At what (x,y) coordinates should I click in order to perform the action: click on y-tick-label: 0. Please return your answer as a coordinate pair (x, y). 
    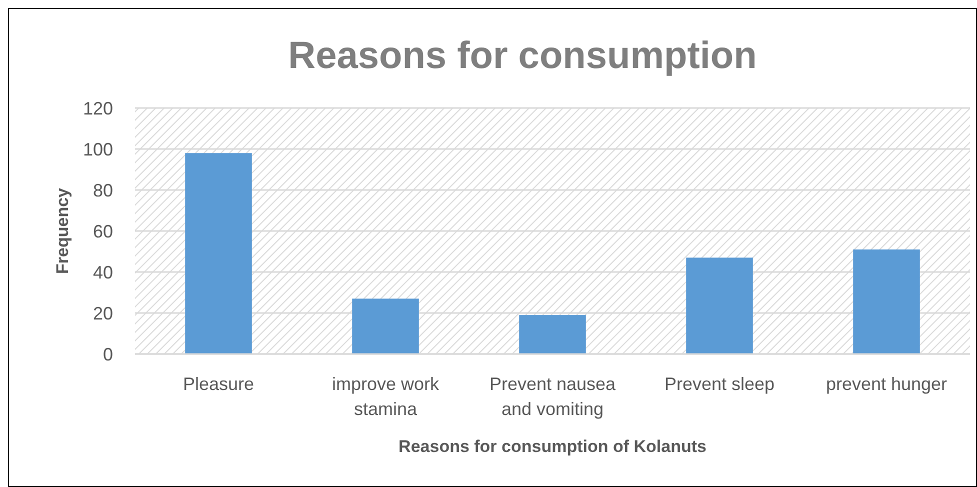
    Looking at the image, I should click on (107, 354).